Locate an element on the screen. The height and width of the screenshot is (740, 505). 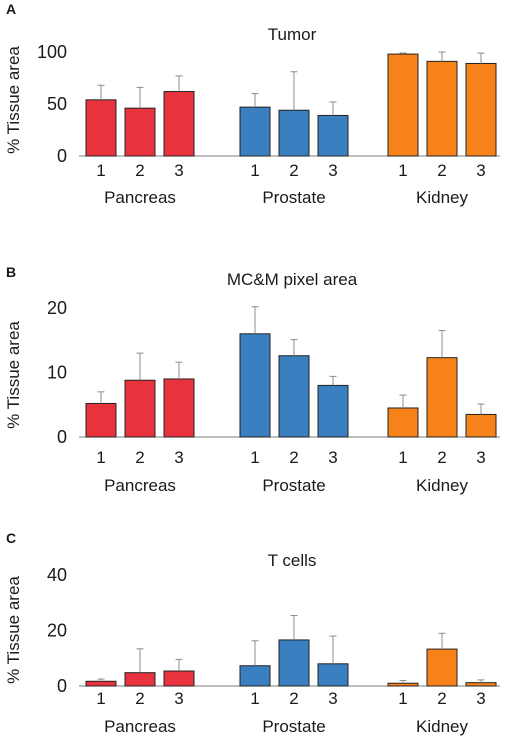
y-tick-label: 100 is located at coordinates (52, 52).